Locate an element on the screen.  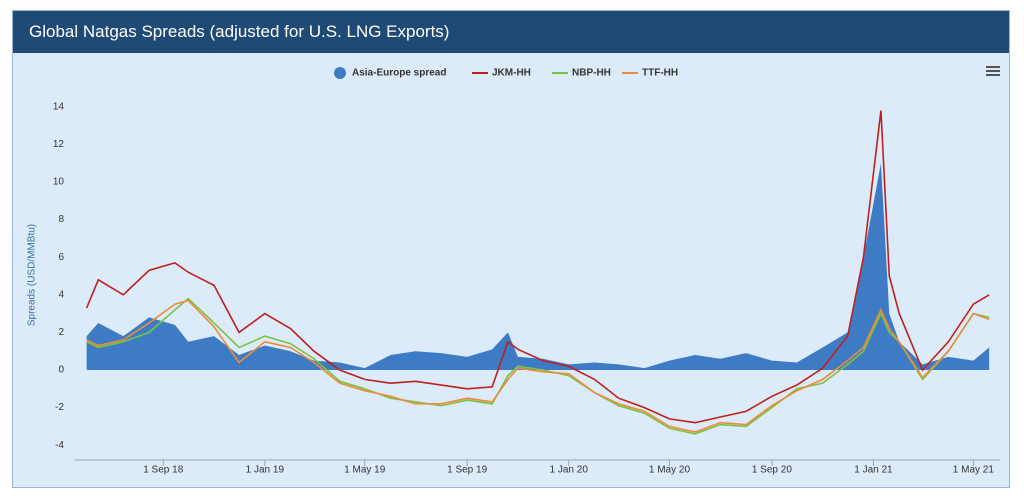
y-tick-label: 8 is located at coordinates (61, 219).